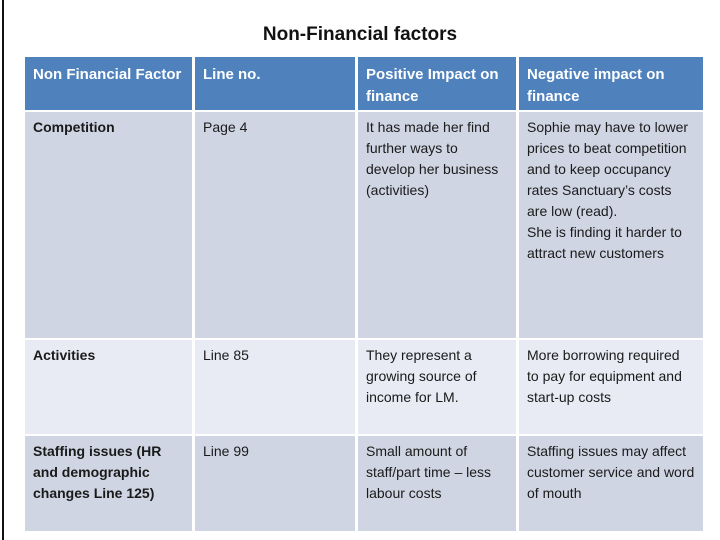 This screenshot has height=540, width=720. What do you see at coordinates (275, 387) in the screenshot?
I see `cell-line: Line 85` at bounding box center [275, 387].